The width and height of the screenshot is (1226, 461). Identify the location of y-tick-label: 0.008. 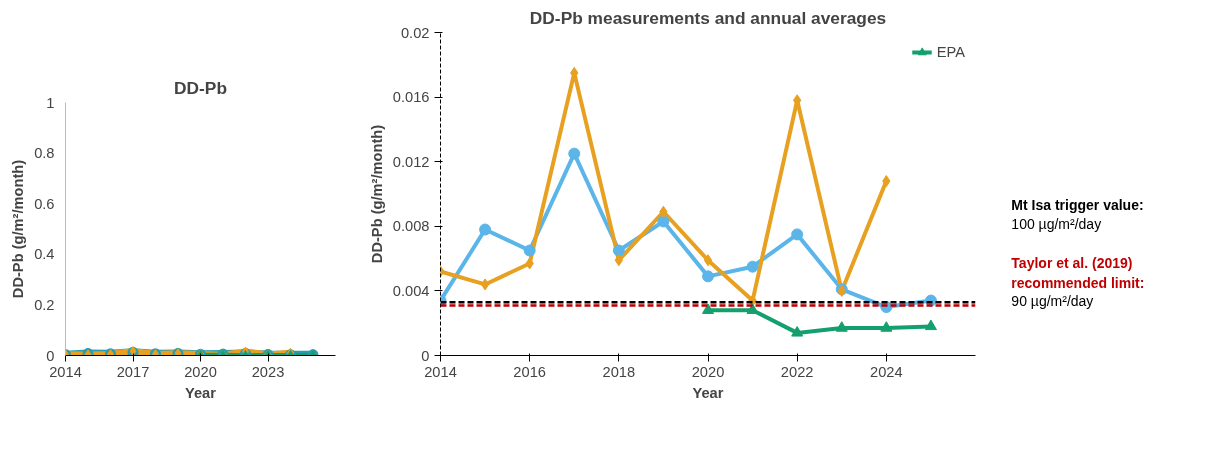
(411, 226).